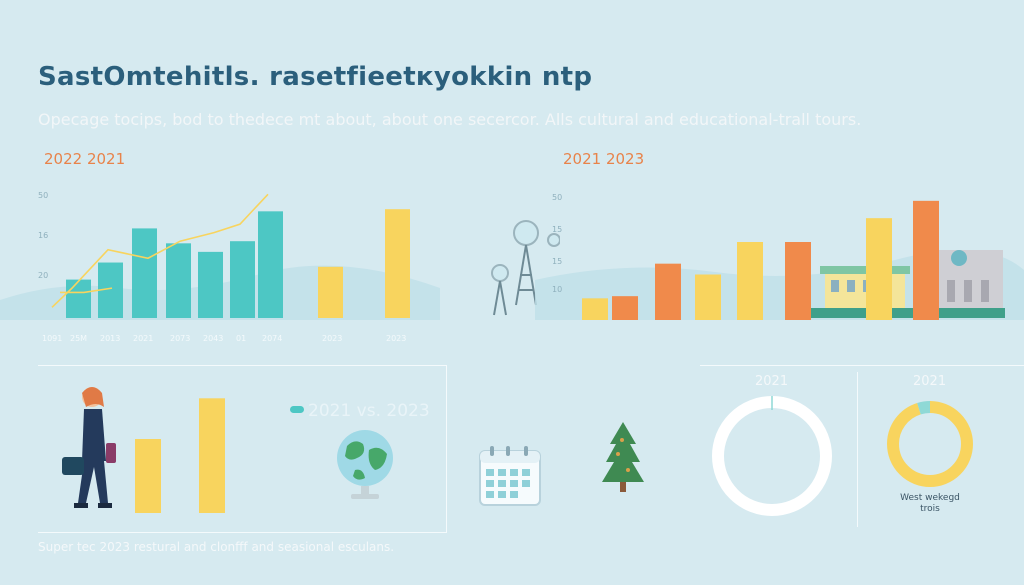 The height and width of the screenshot is (585, 1024). What do you see at coordinates (930, 381) in the screenshot?
I see `donut-2-year: 2021` at bounding box center [930, 381].